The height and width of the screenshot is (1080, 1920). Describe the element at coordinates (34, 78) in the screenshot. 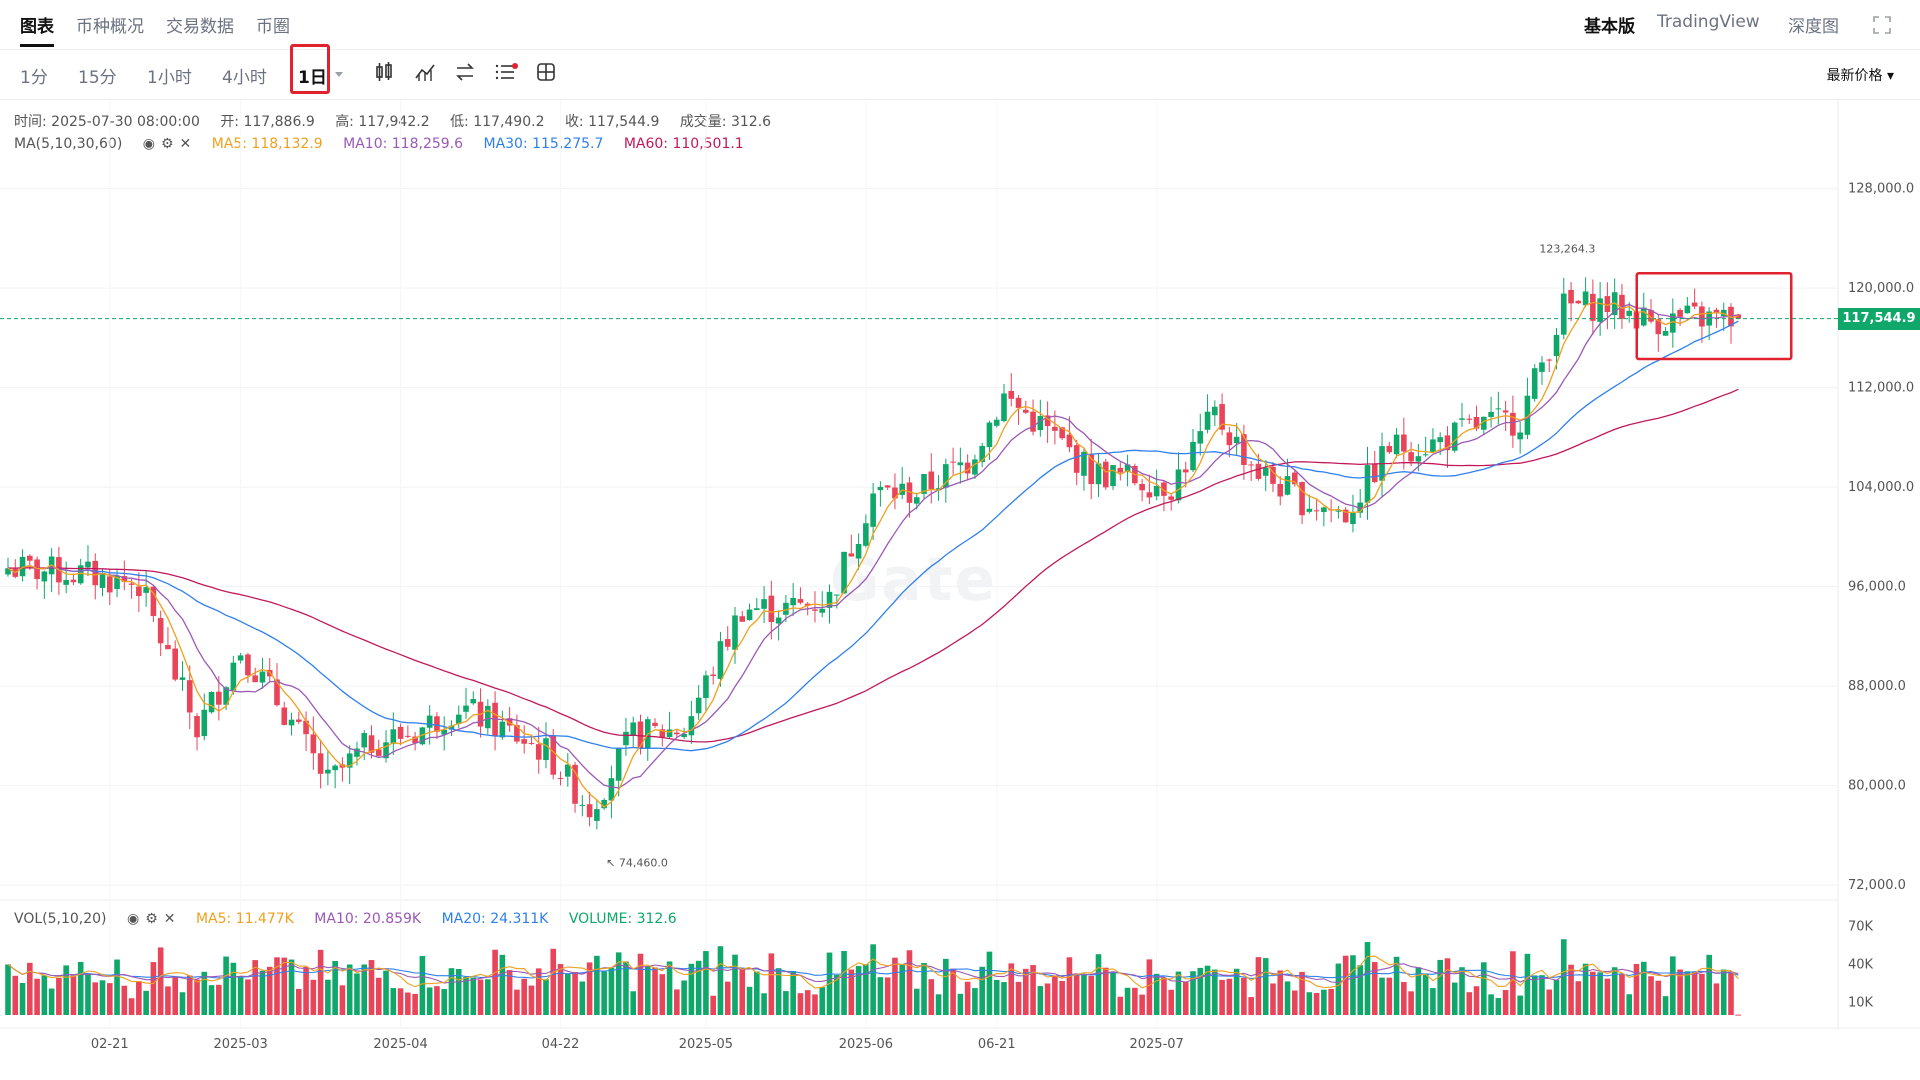

I see `timeframe-1m: 1分` at that location.